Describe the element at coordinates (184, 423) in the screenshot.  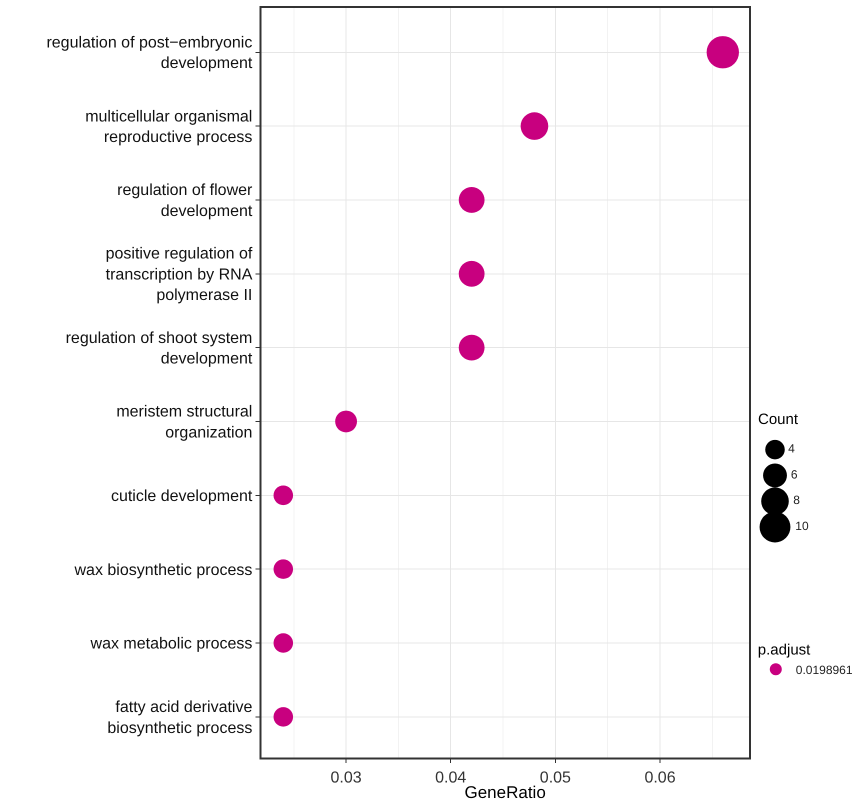
I see `y-tick-label: meristem structural organization` at that location.